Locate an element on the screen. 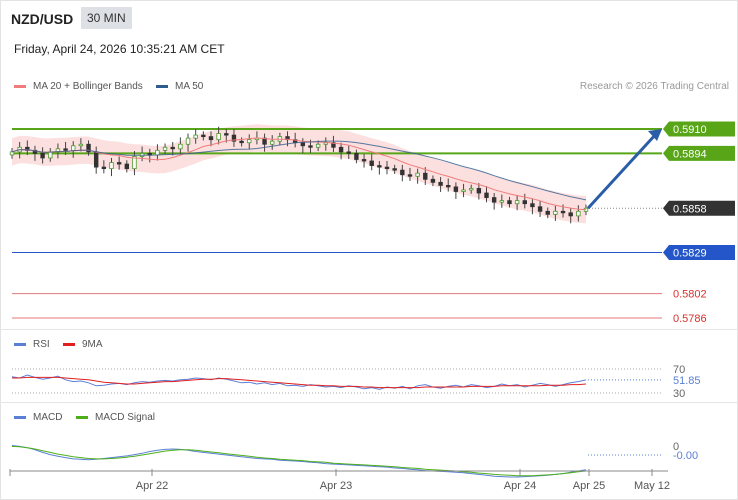 This screenshot has height=500, width=738. x-axis-label: Apr 24 is located at coordinates (520, 486).